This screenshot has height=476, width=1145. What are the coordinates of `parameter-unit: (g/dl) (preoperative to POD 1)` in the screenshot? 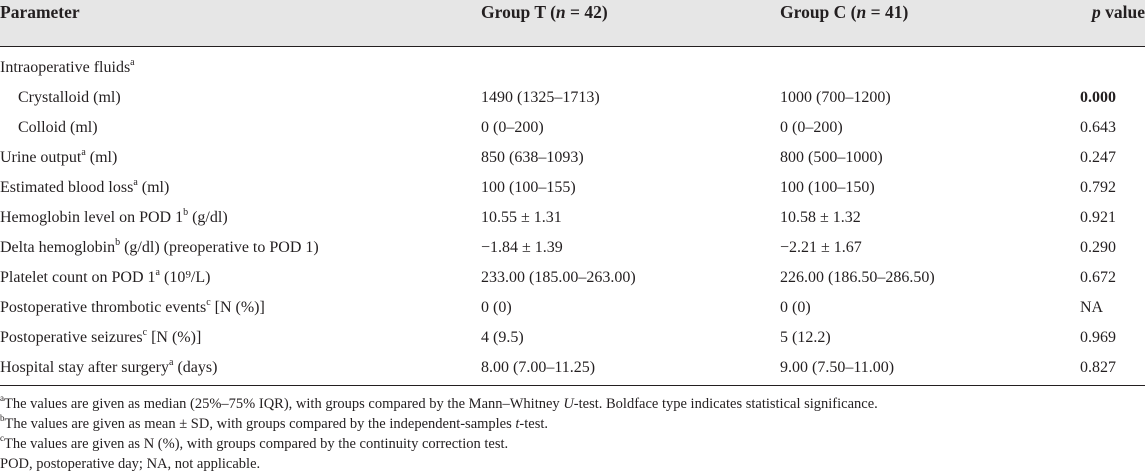 It's located at (219, 247).